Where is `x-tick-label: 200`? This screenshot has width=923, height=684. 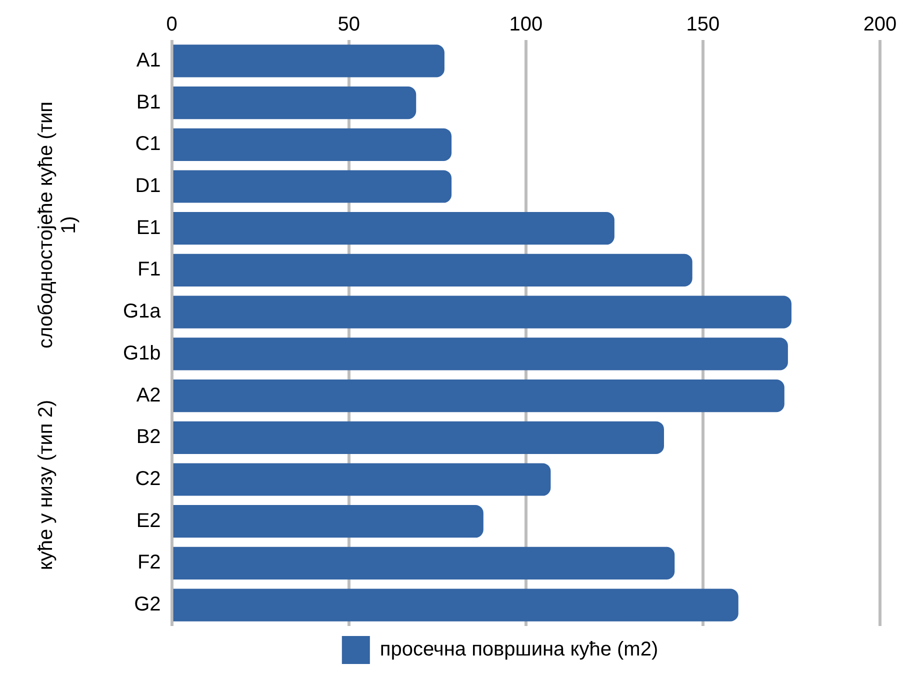 x-tick-label: 200 is located at coordinates (880, 25).